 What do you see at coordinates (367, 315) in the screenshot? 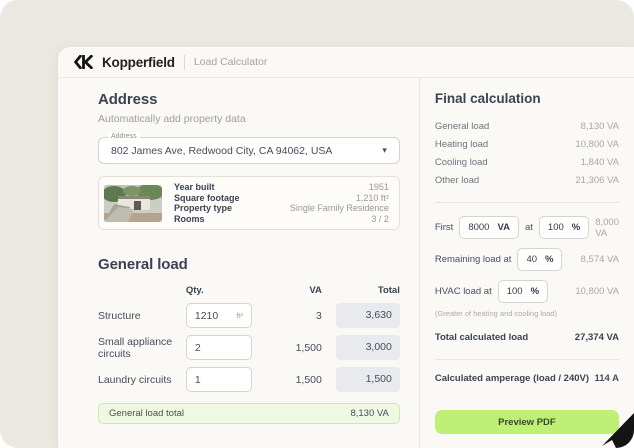
I see `total-value: 3,630` at bounding box center [367, 315].